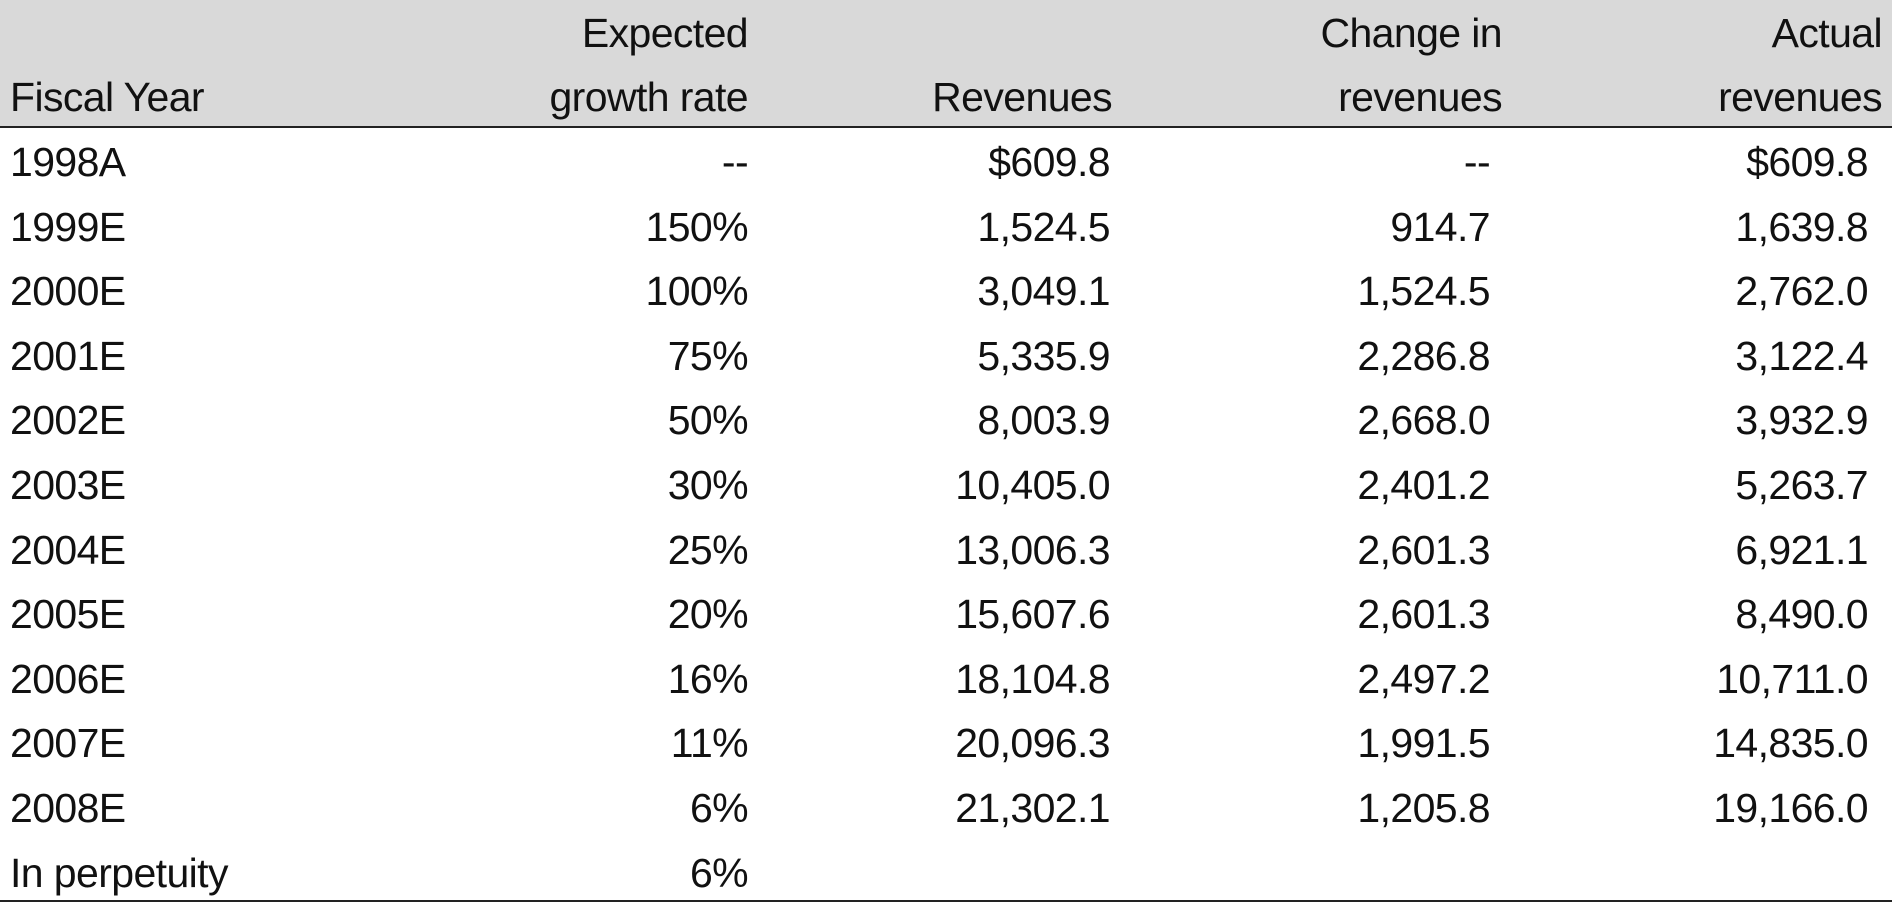  What do you see at coordinates (1043, 291) in the screenshot?
I see `cell-revenues: 3,049.1` at bounding box center [1043, 291].